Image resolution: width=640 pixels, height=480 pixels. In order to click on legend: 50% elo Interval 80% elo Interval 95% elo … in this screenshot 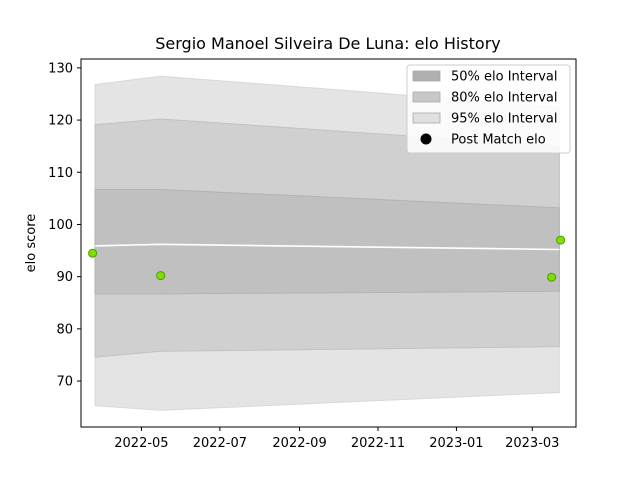, I will do `click(488, 109)`.